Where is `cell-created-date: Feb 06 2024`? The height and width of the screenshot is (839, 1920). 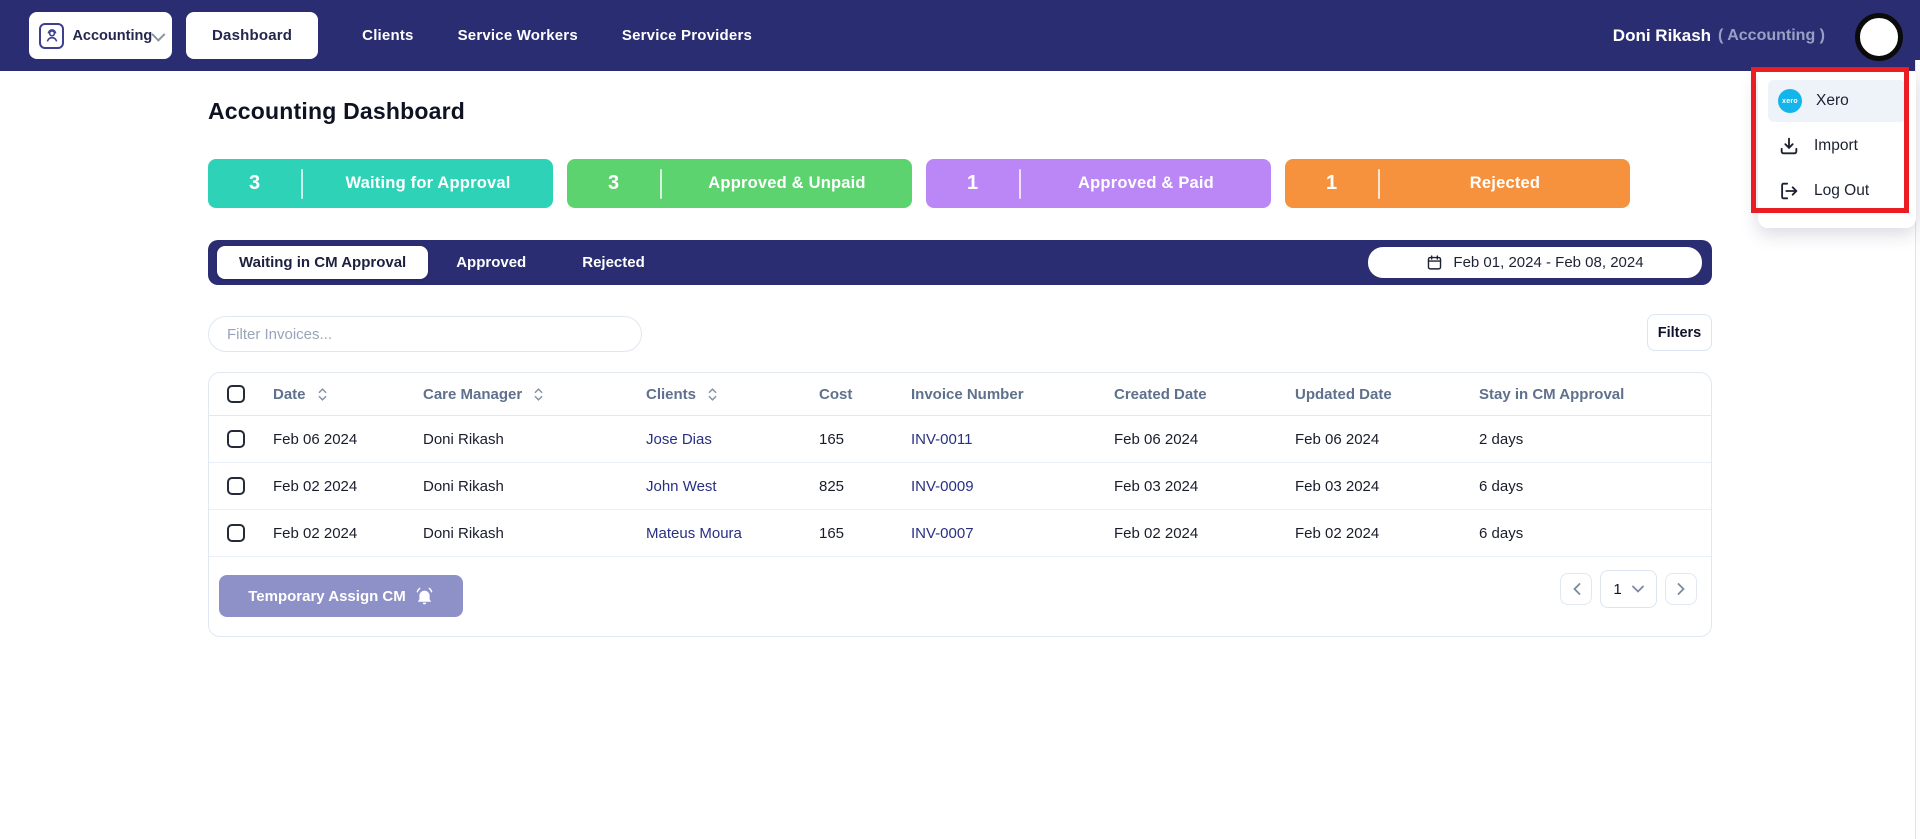
cell-created-date: Feb 06 2024 is located at coordinates (1156, 439).